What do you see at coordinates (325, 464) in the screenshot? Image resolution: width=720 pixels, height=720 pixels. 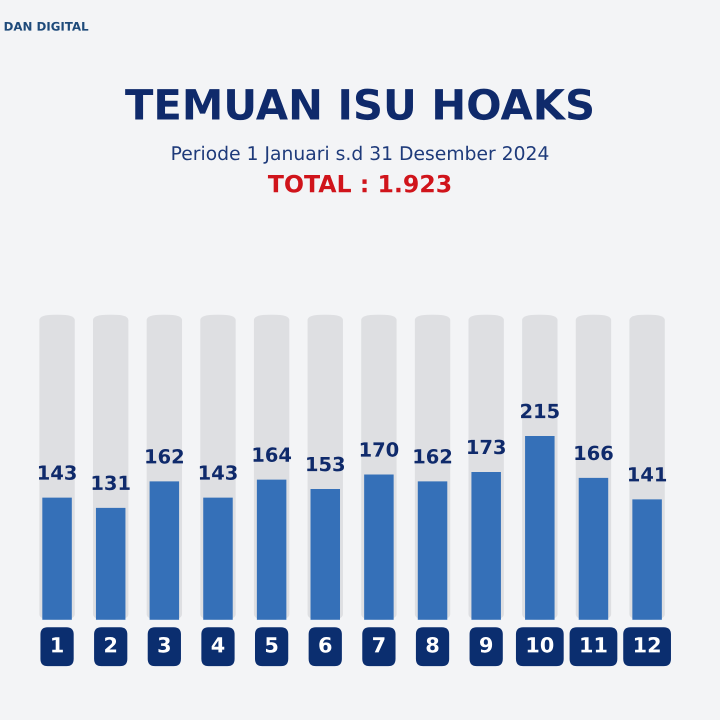 I see `data-label: 153` at bounding box center [325, 464].